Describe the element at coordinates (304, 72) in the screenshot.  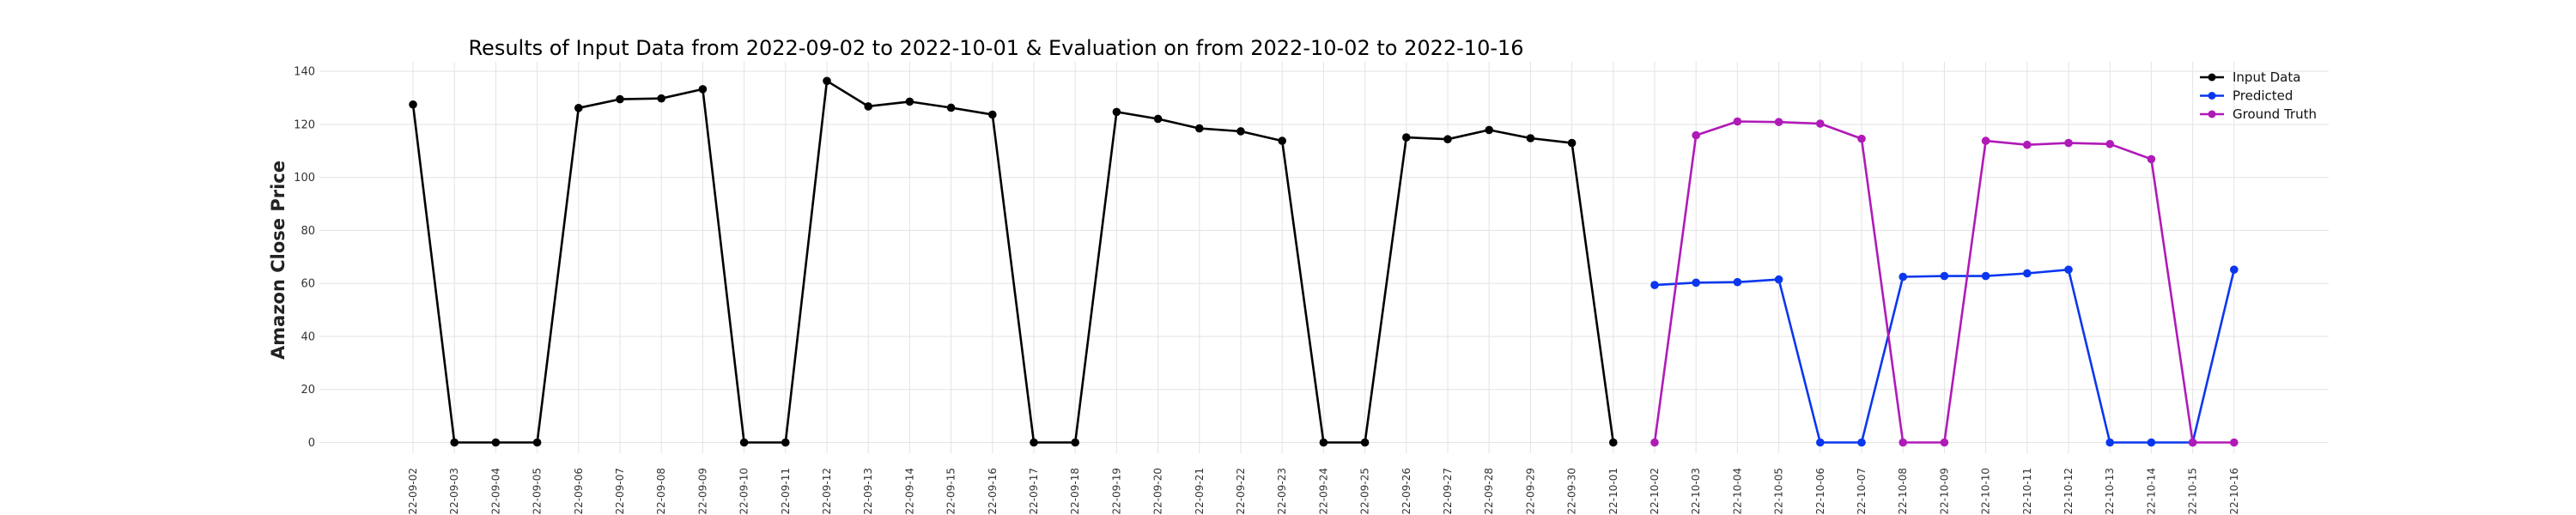
I see `y-tick-label: 140` at that location.